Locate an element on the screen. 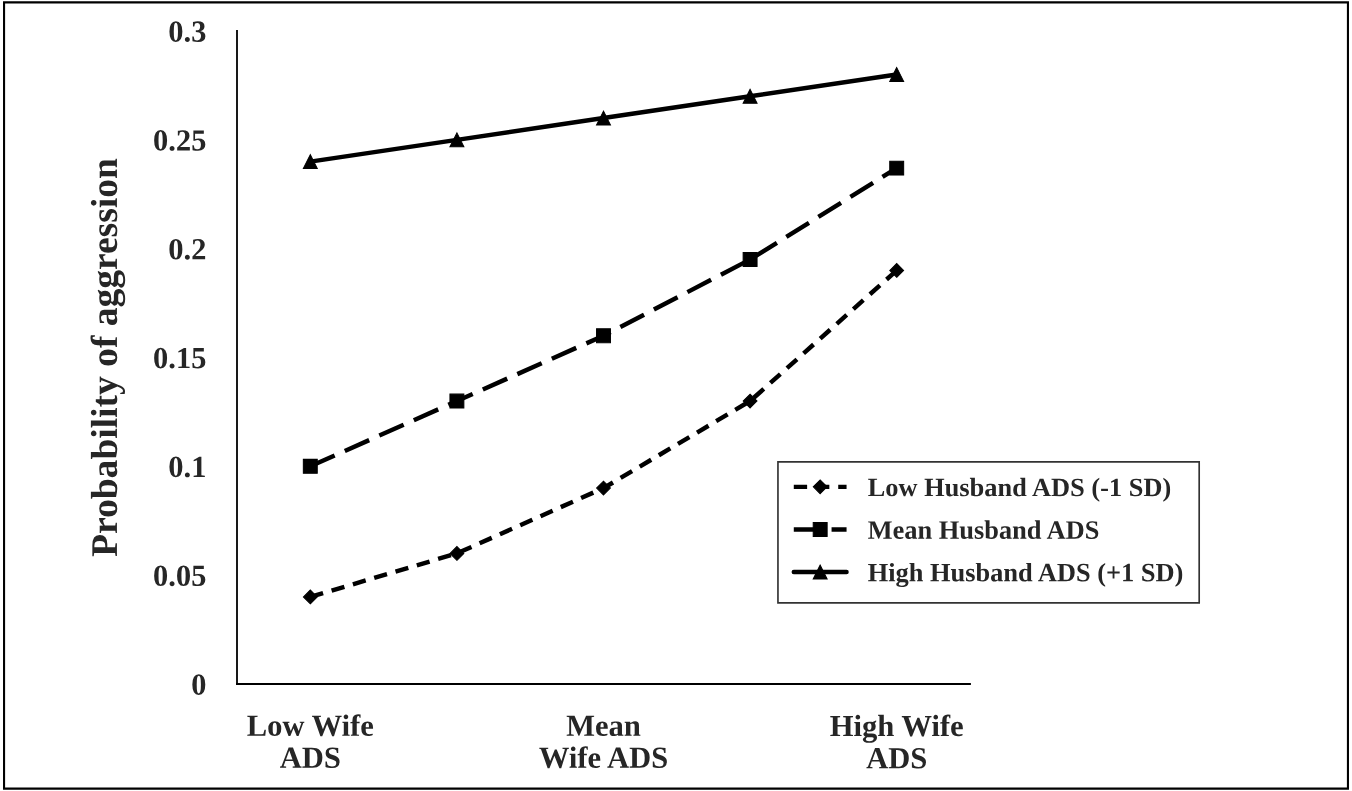 This screenshot has height=791, width=1352. x-tick-label: High Wife ADS is located at coordinates (896, 741).